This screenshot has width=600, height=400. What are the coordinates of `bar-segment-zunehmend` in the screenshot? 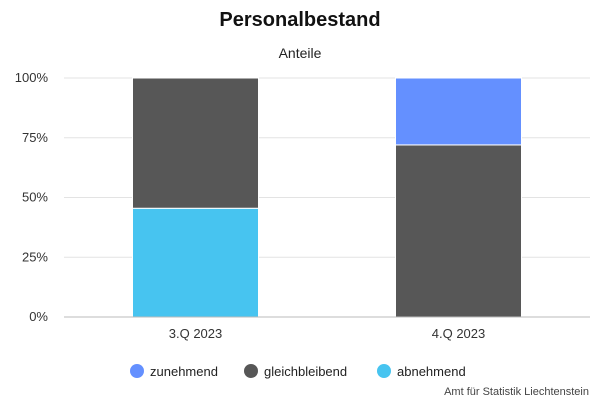 It's located at (458, 111).